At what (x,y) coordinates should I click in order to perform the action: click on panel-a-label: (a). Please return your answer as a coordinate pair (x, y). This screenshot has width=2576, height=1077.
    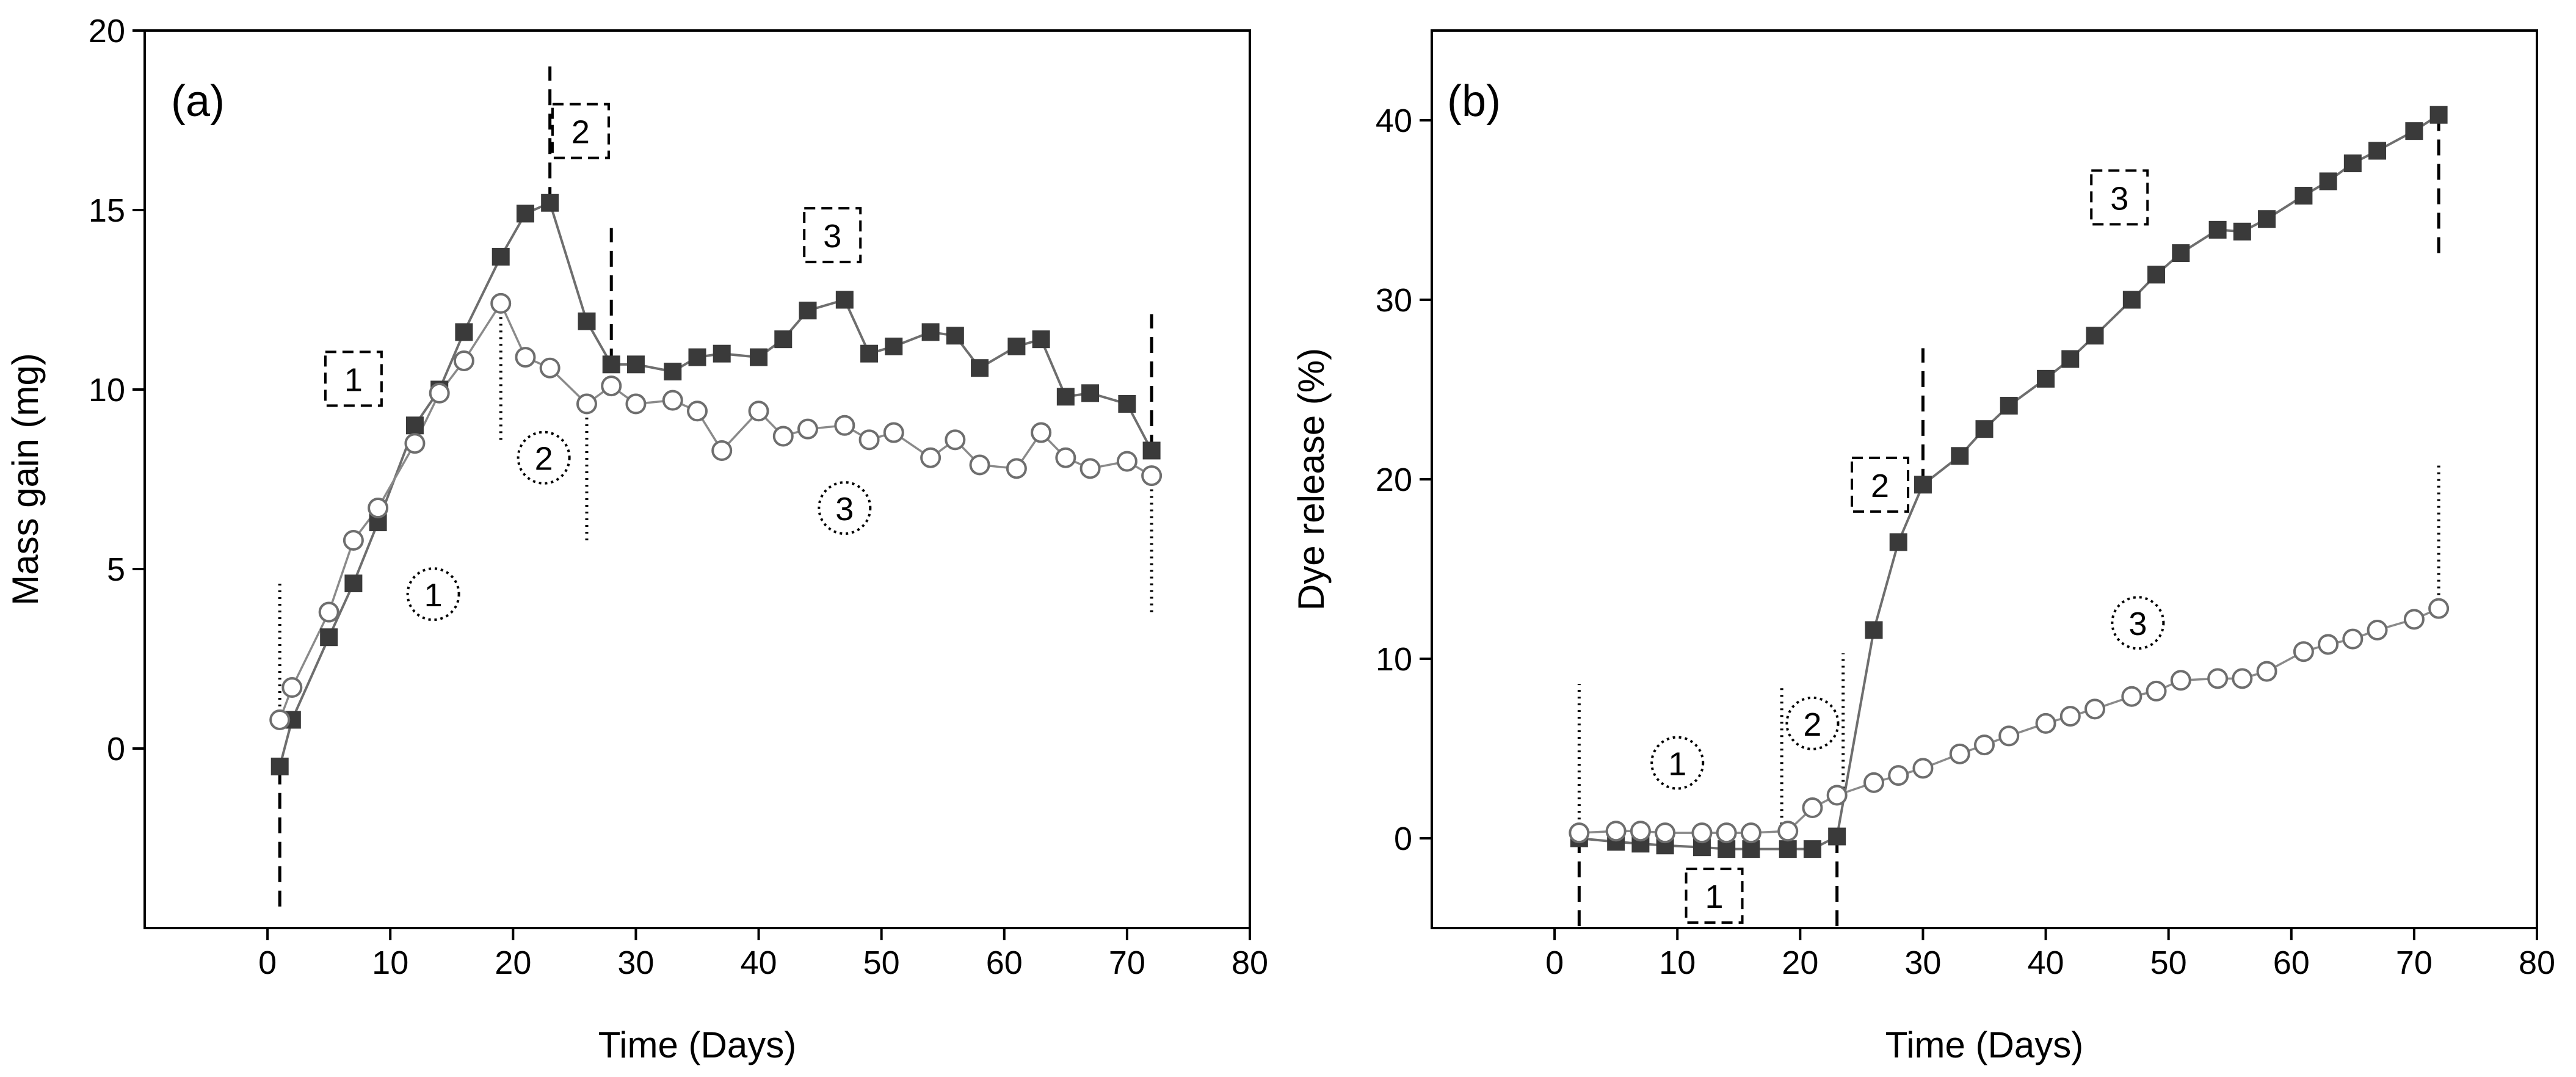
    Looking at the image, I should click on (198, 101).